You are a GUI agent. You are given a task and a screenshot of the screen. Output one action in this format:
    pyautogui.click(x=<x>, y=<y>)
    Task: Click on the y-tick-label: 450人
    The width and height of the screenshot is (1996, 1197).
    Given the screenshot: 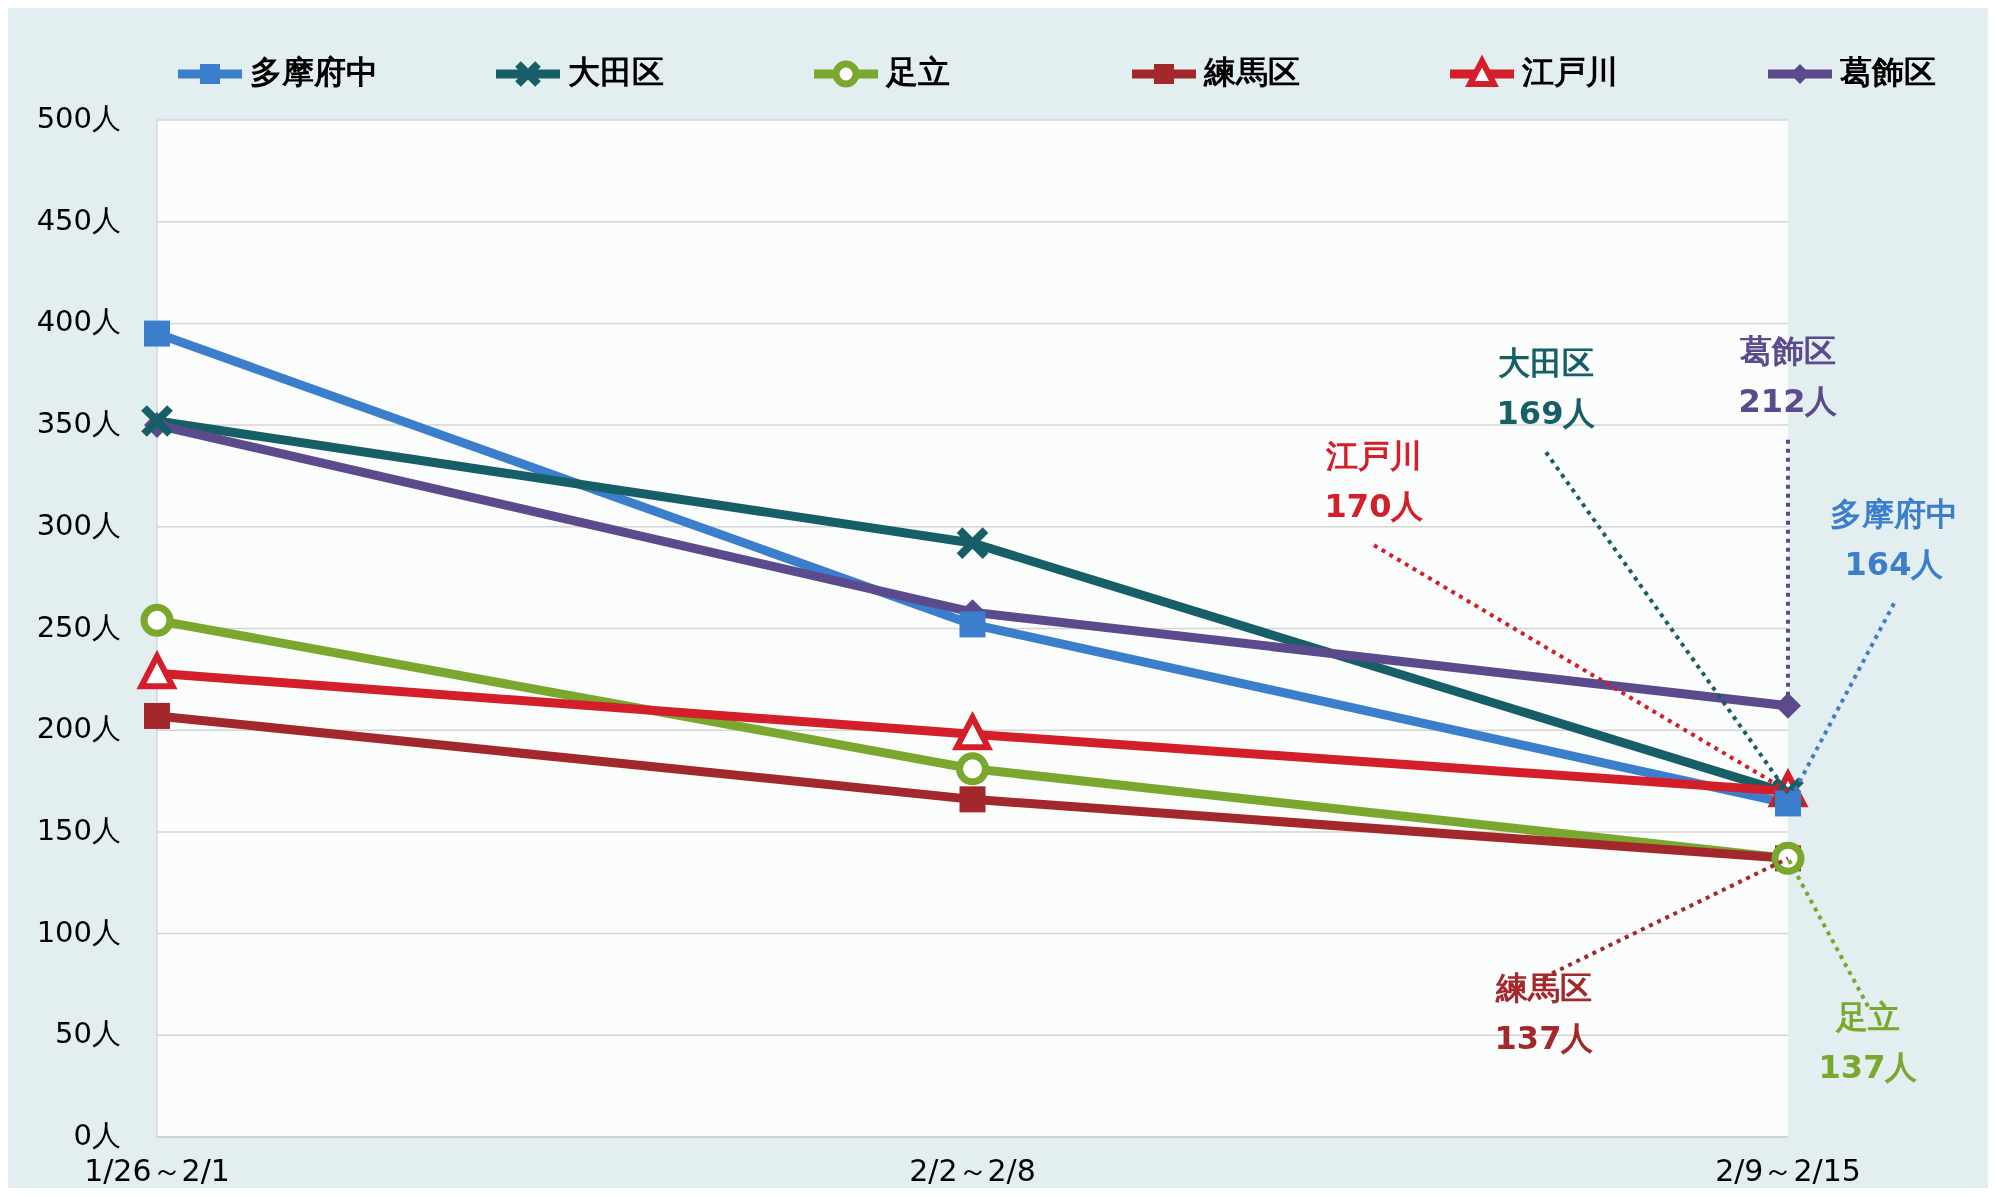 What is the action you would take?
    pyautogui.click(x=78, y=219)
    